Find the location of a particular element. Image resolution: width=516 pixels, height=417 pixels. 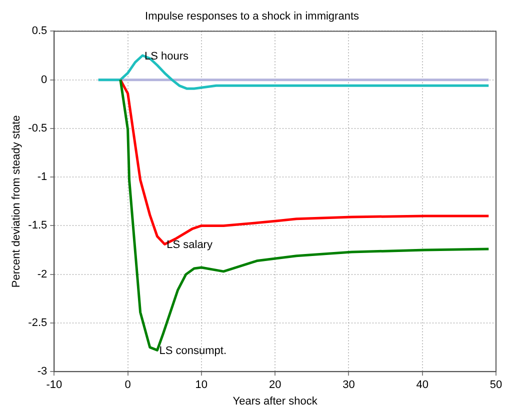

chart-title: Impulse responses to a shock in immigrants is located at coordinates (252, 16).